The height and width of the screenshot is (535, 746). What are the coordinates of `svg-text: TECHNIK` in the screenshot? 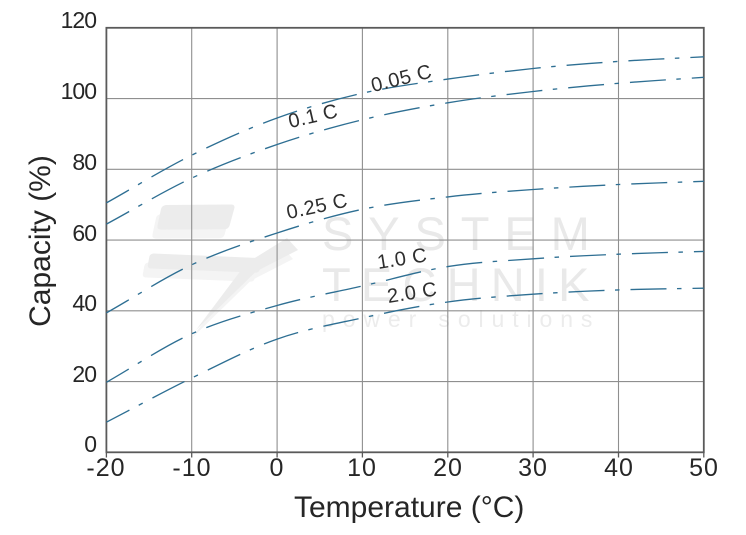 It's located at (461, 284).